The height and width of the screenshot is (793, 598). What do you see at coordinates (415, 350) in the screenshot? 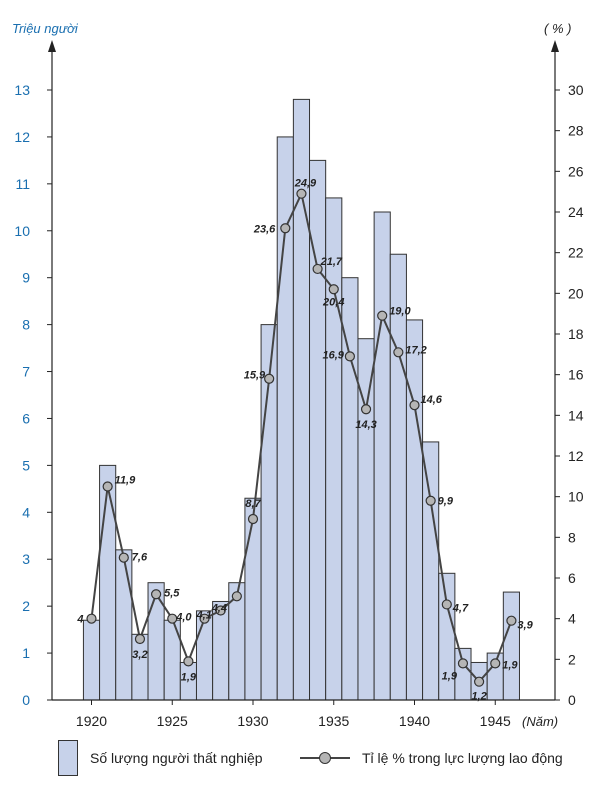
I see `rate-data-label: 17,2` at bounding box center [415, 350].